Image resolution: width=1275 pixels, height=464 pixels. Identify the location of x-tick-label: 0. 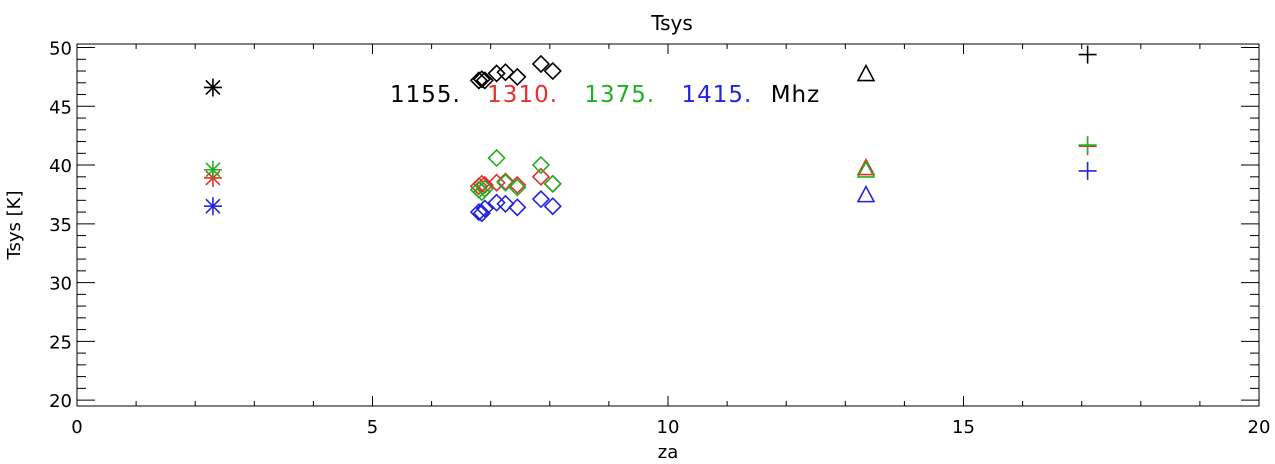
(76, 427).